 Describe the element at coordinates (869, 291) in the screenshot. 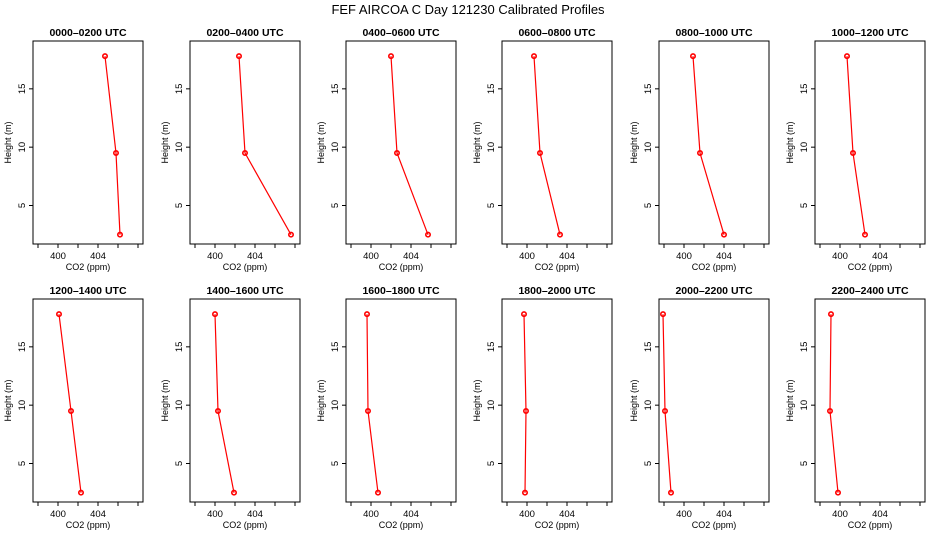

I see `panel-title: 2200–2400 UTC` at that location.